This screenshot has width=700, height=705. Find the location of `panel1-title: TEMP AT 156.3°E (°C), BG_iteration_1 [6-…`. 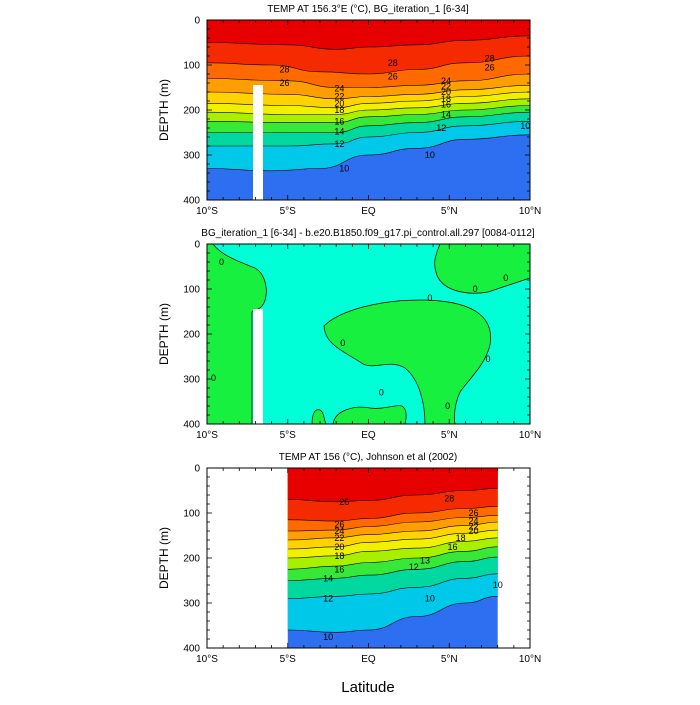

panel1-title: TEMP AT 156.3°E (°C), BG_iteration_1 [6-… is located at coordinates (368, 9).